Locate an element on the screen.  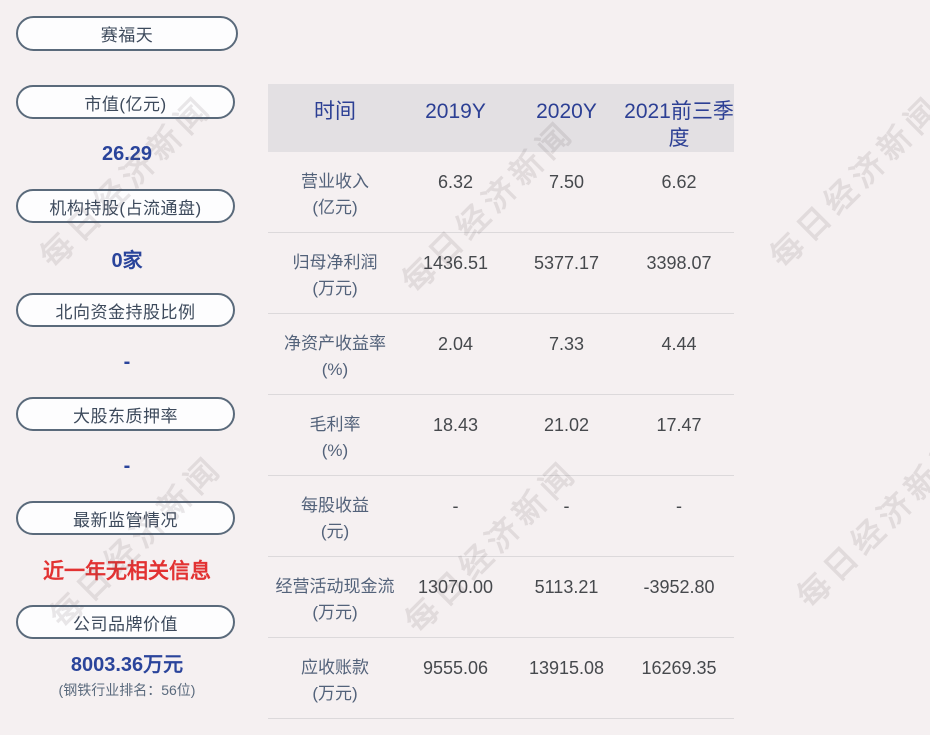
metric-value-text: 0家 is located at coordinates (127, 260).